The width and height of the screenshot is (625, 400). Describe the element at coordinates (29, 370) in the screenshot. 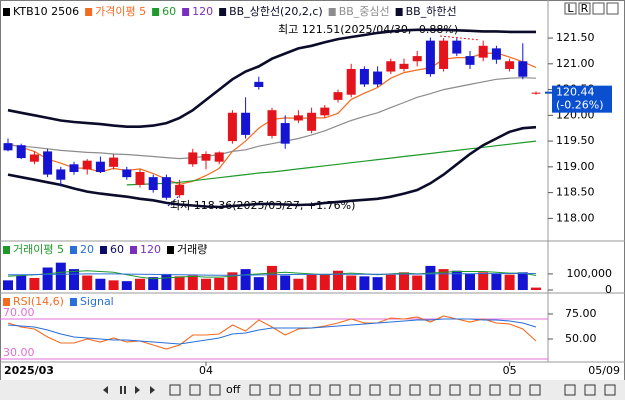

I see `x-tick-label: 2025/03` at that location.